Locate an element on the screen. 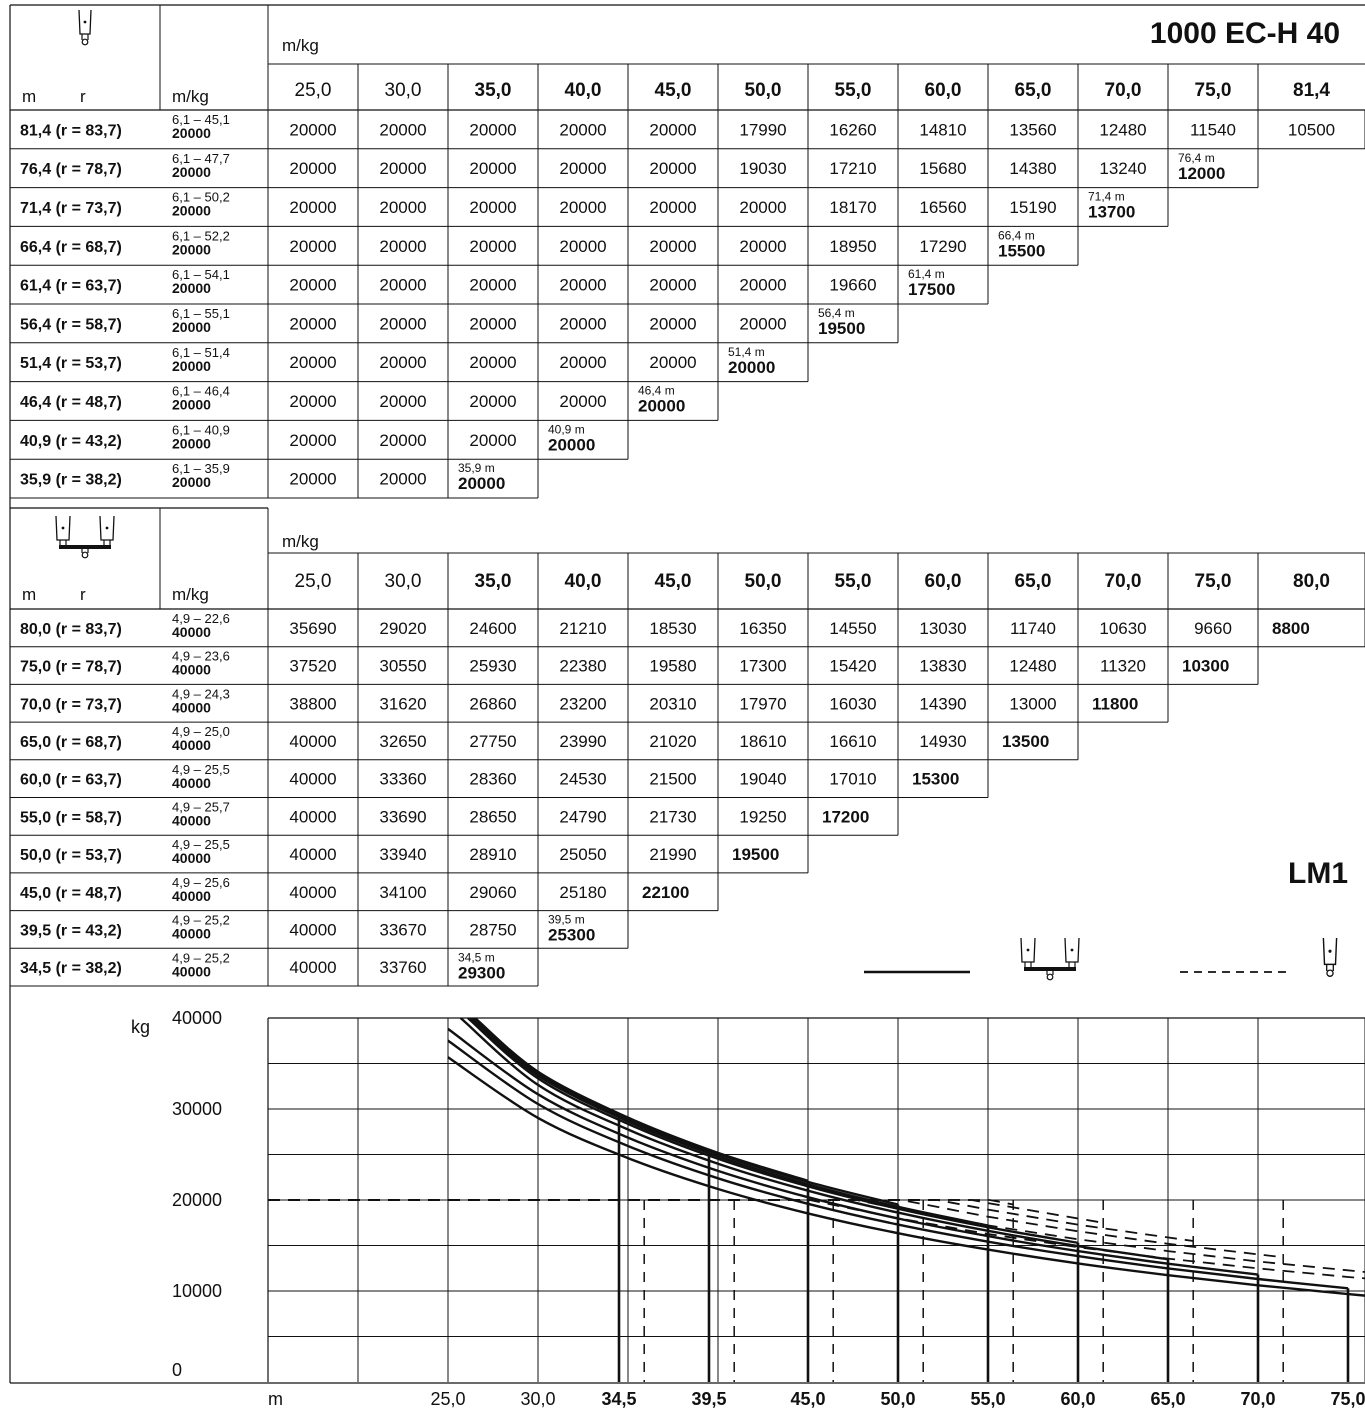 This screenshot has width=1365, height=1411. load-value: 17210 is located at coordinates (852, 168).